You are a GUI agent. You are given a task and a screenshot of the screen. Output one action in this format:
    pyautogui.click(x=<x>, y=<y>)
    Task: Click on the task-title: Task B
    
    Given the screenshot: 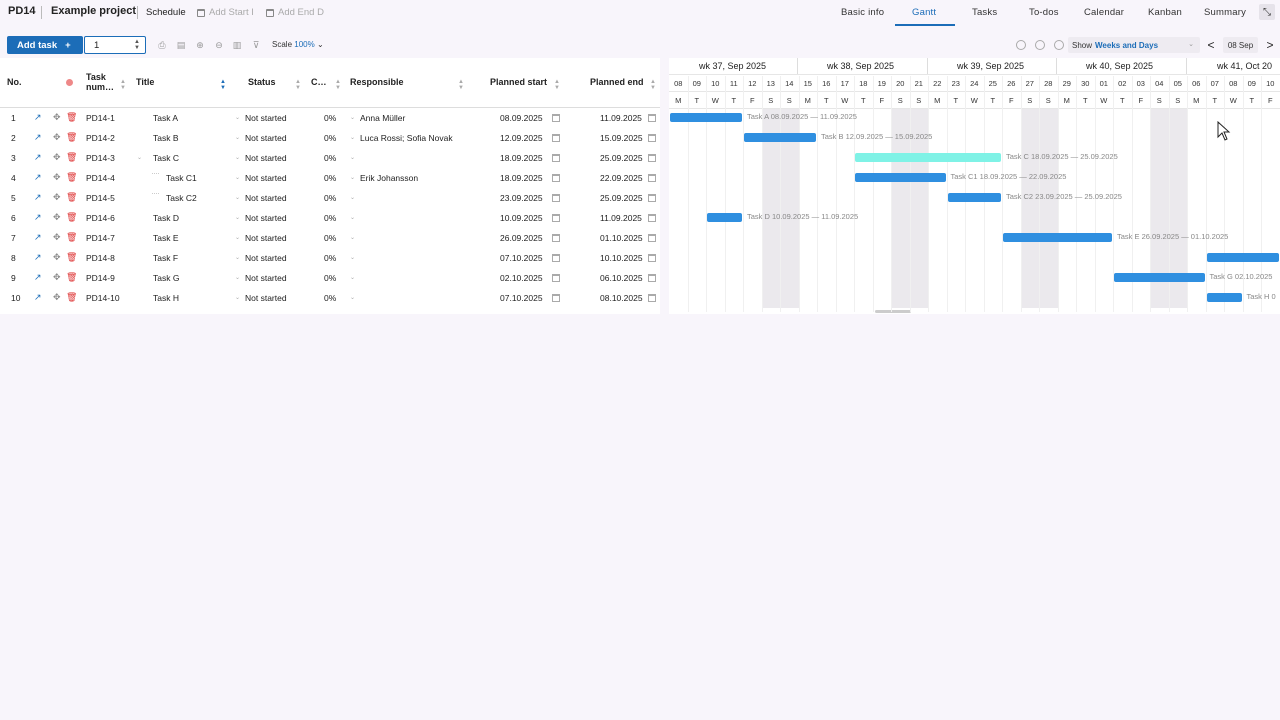 What is the action you would take?
    pyautogui.click(x=166, y=138)
    